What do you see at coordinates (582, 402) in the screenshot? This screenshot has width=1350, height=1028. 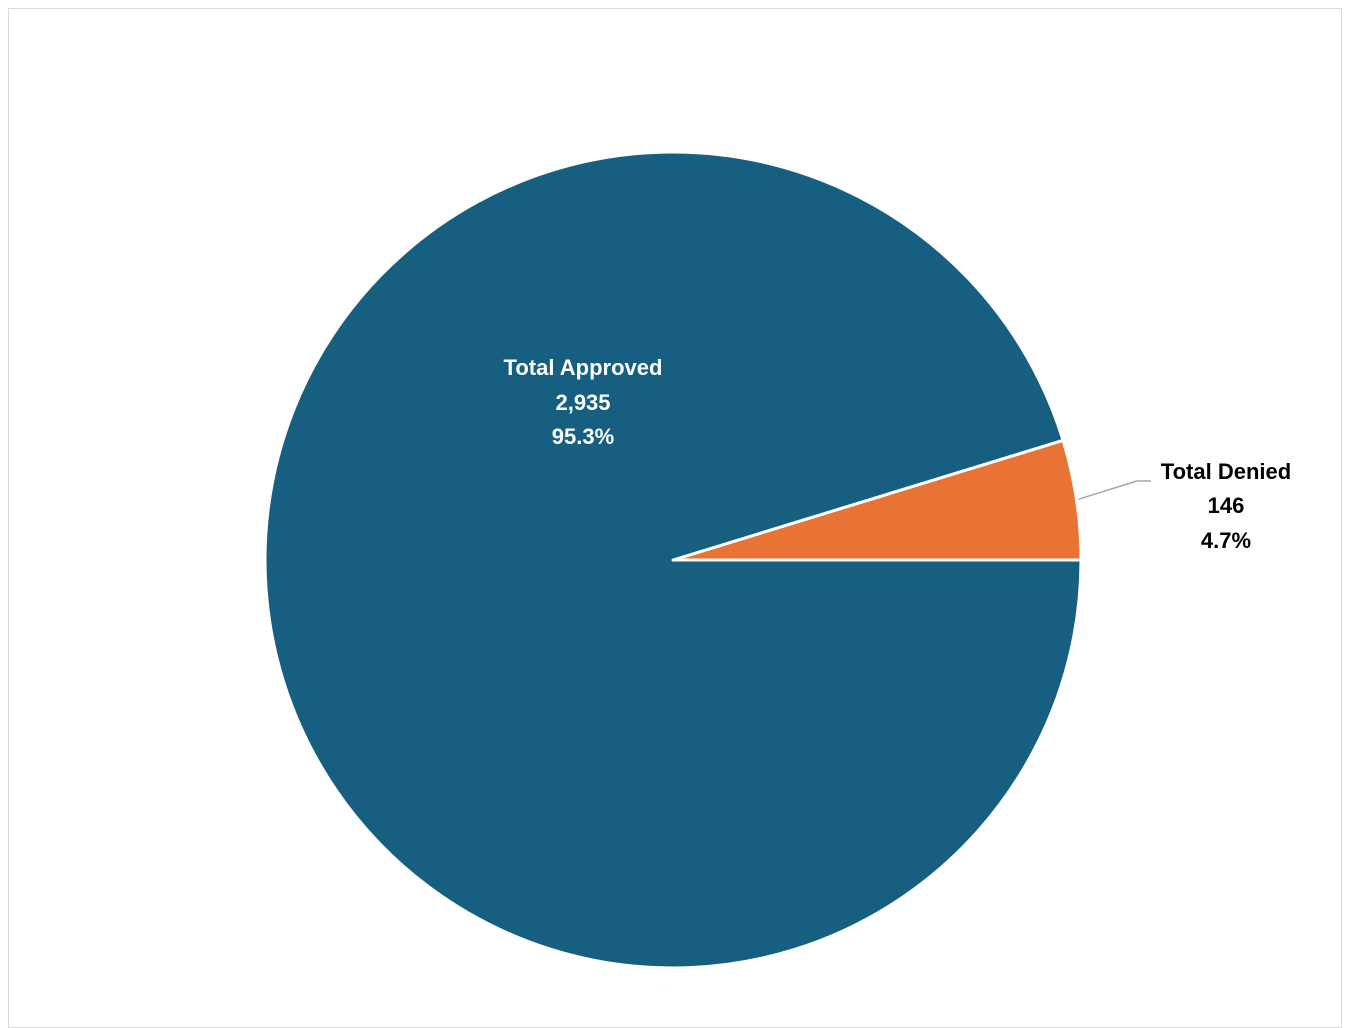 I see `label-total-approved-value: 2,935` at bounding box center [582, 402].